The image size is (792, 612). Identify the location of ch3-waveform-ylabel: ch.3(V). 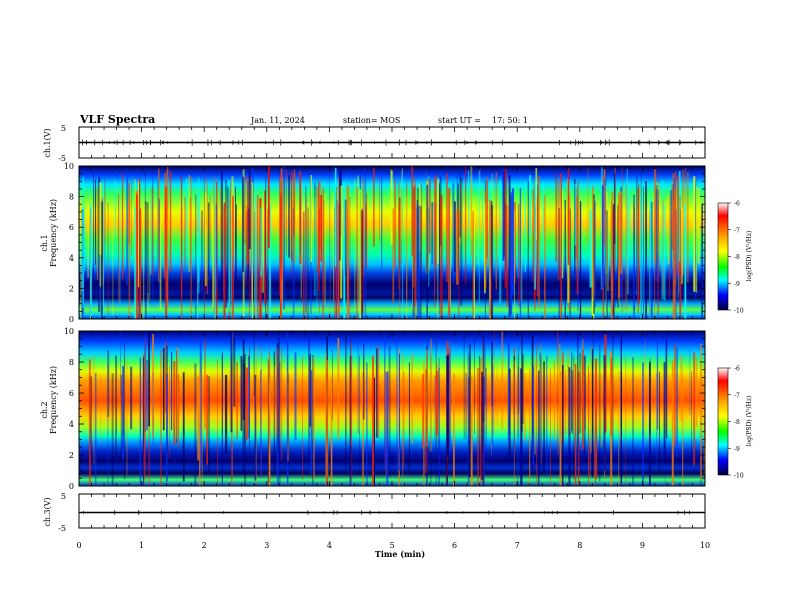
(47, 511).